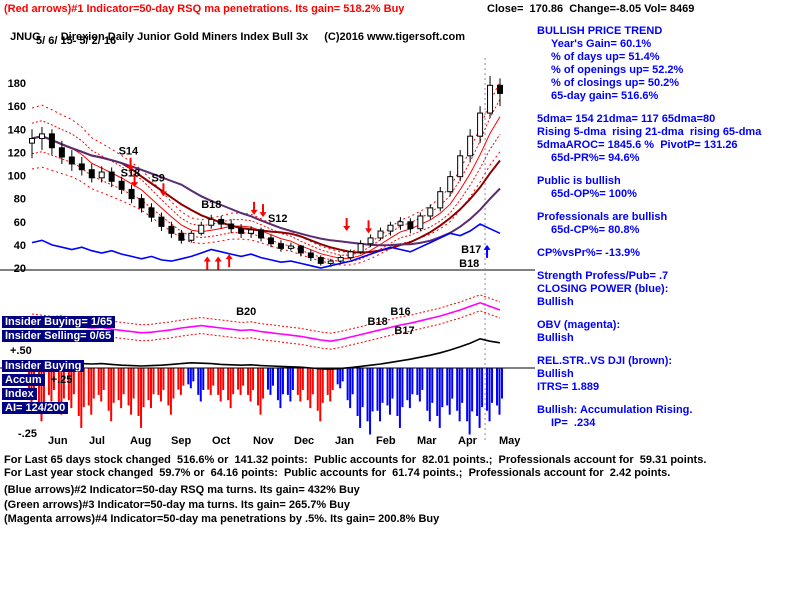  I want to click on y-axis-label: 180, so click(17, 84).